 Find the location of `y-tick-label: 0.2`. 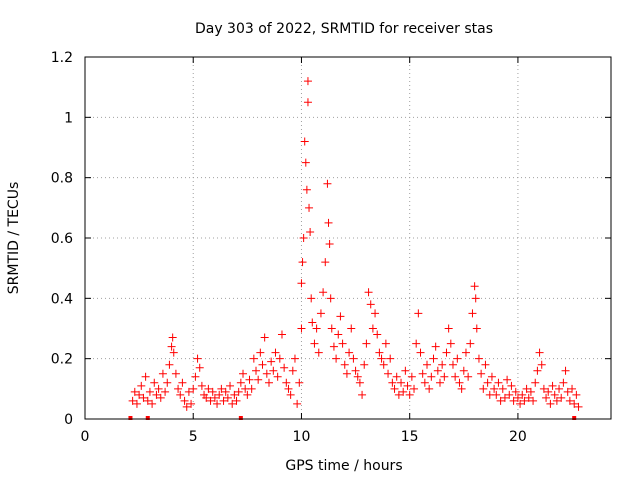

y-tick-label: 0.2 is located at coordinates (62, 360).